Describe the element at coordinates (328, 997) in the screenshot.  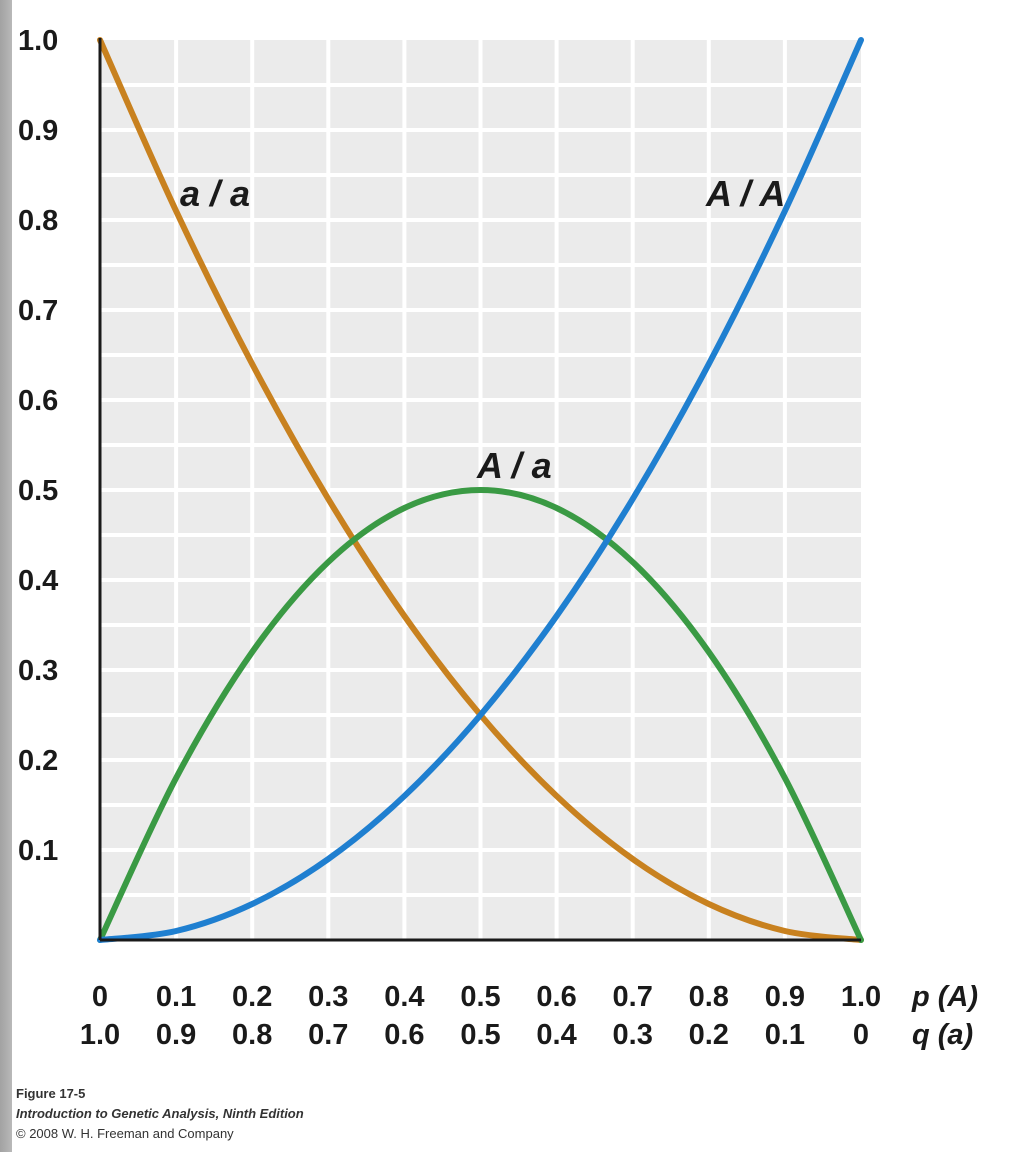
I see `x-tick-label-p: 0.3` at that location.